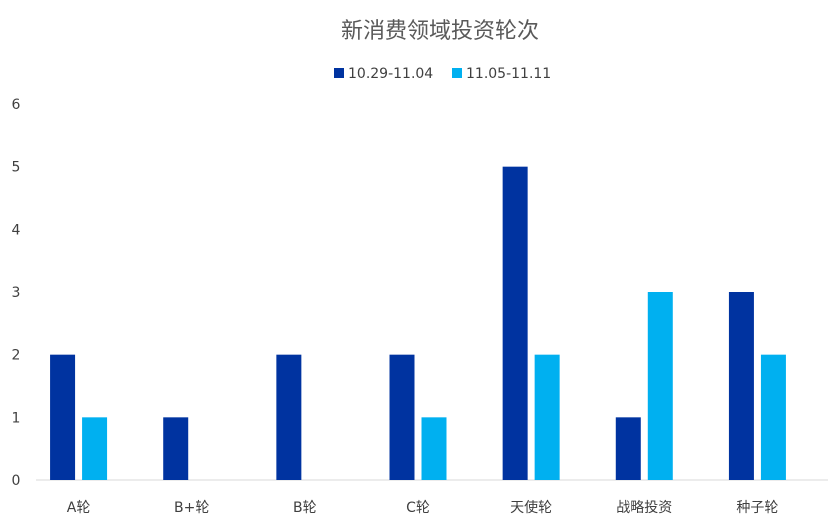 The image size is (839, 524). I want to click on y-tick-label: 4, so click(16, 230).